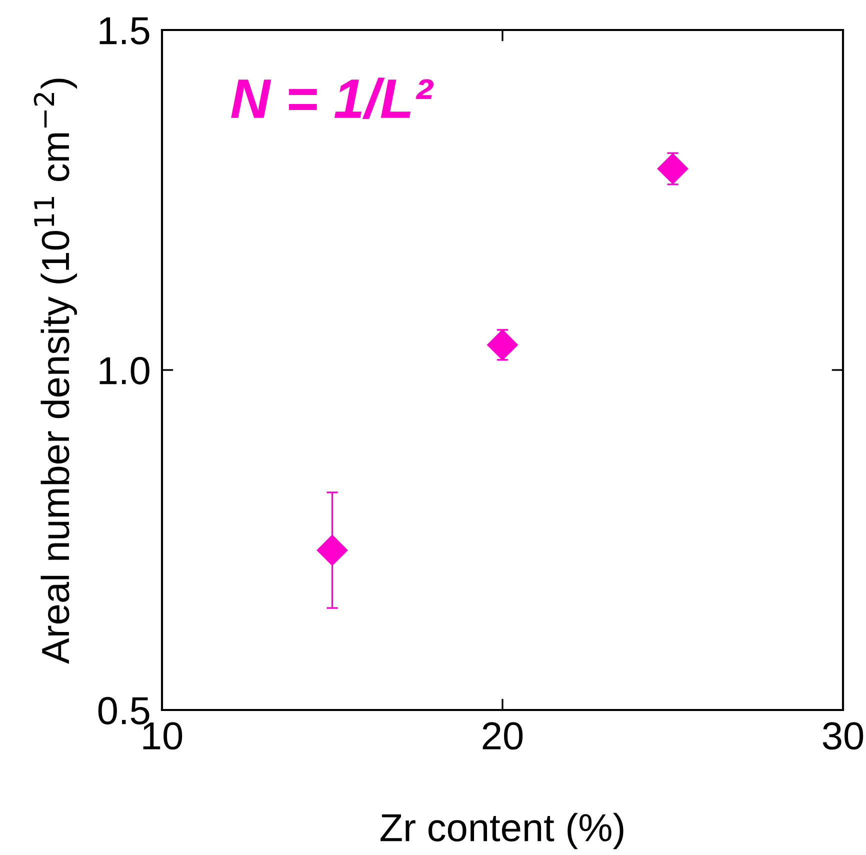  I want to click on x-tick-label: 20, so click(502, 736).